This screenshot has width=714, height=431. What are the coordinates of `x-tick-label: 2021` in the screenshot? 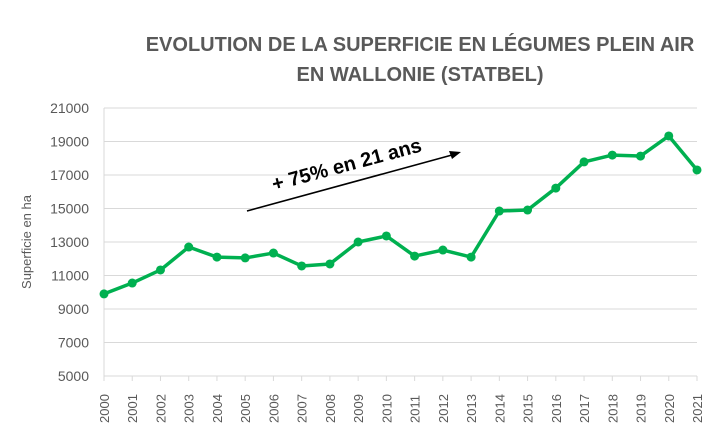 It's located at (697, 408).